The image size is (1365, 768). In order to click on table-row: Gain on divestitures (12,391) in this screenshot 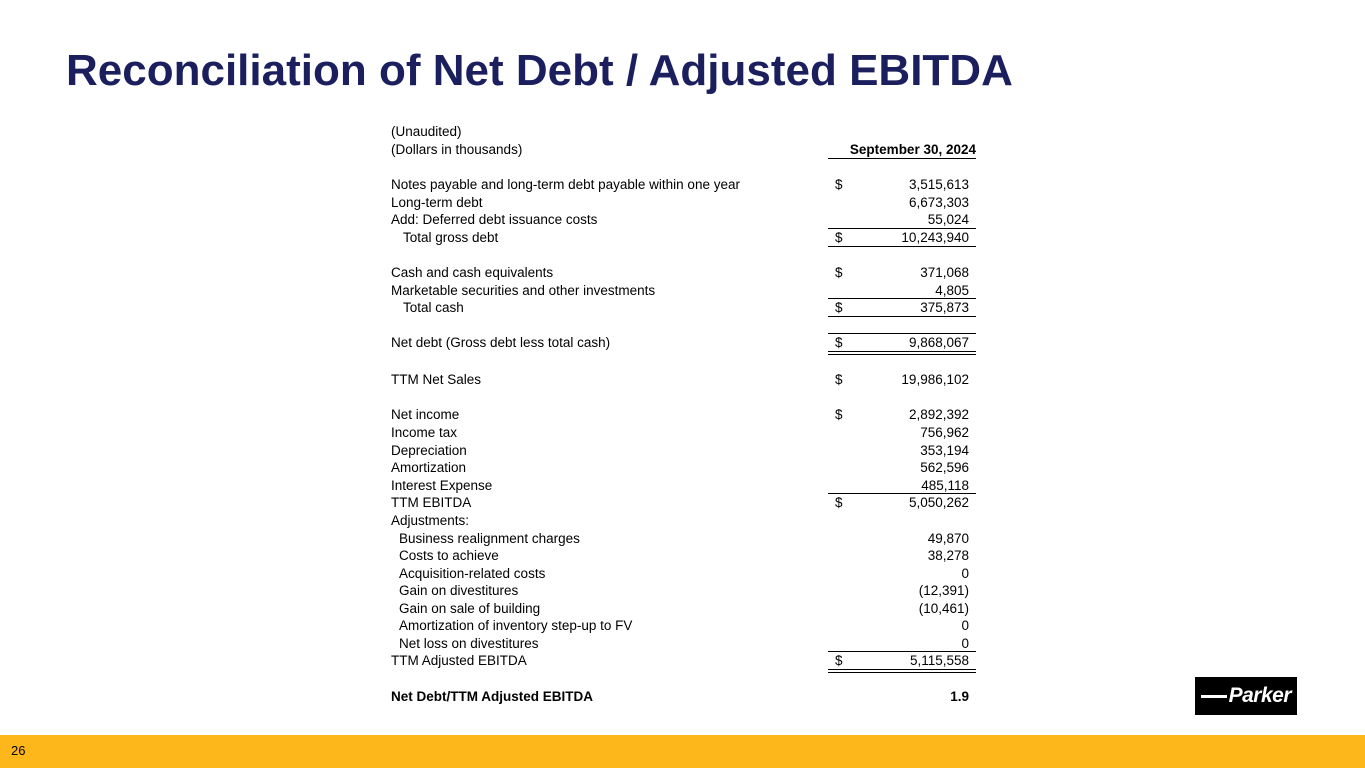, I will do `click(683, 591)`.